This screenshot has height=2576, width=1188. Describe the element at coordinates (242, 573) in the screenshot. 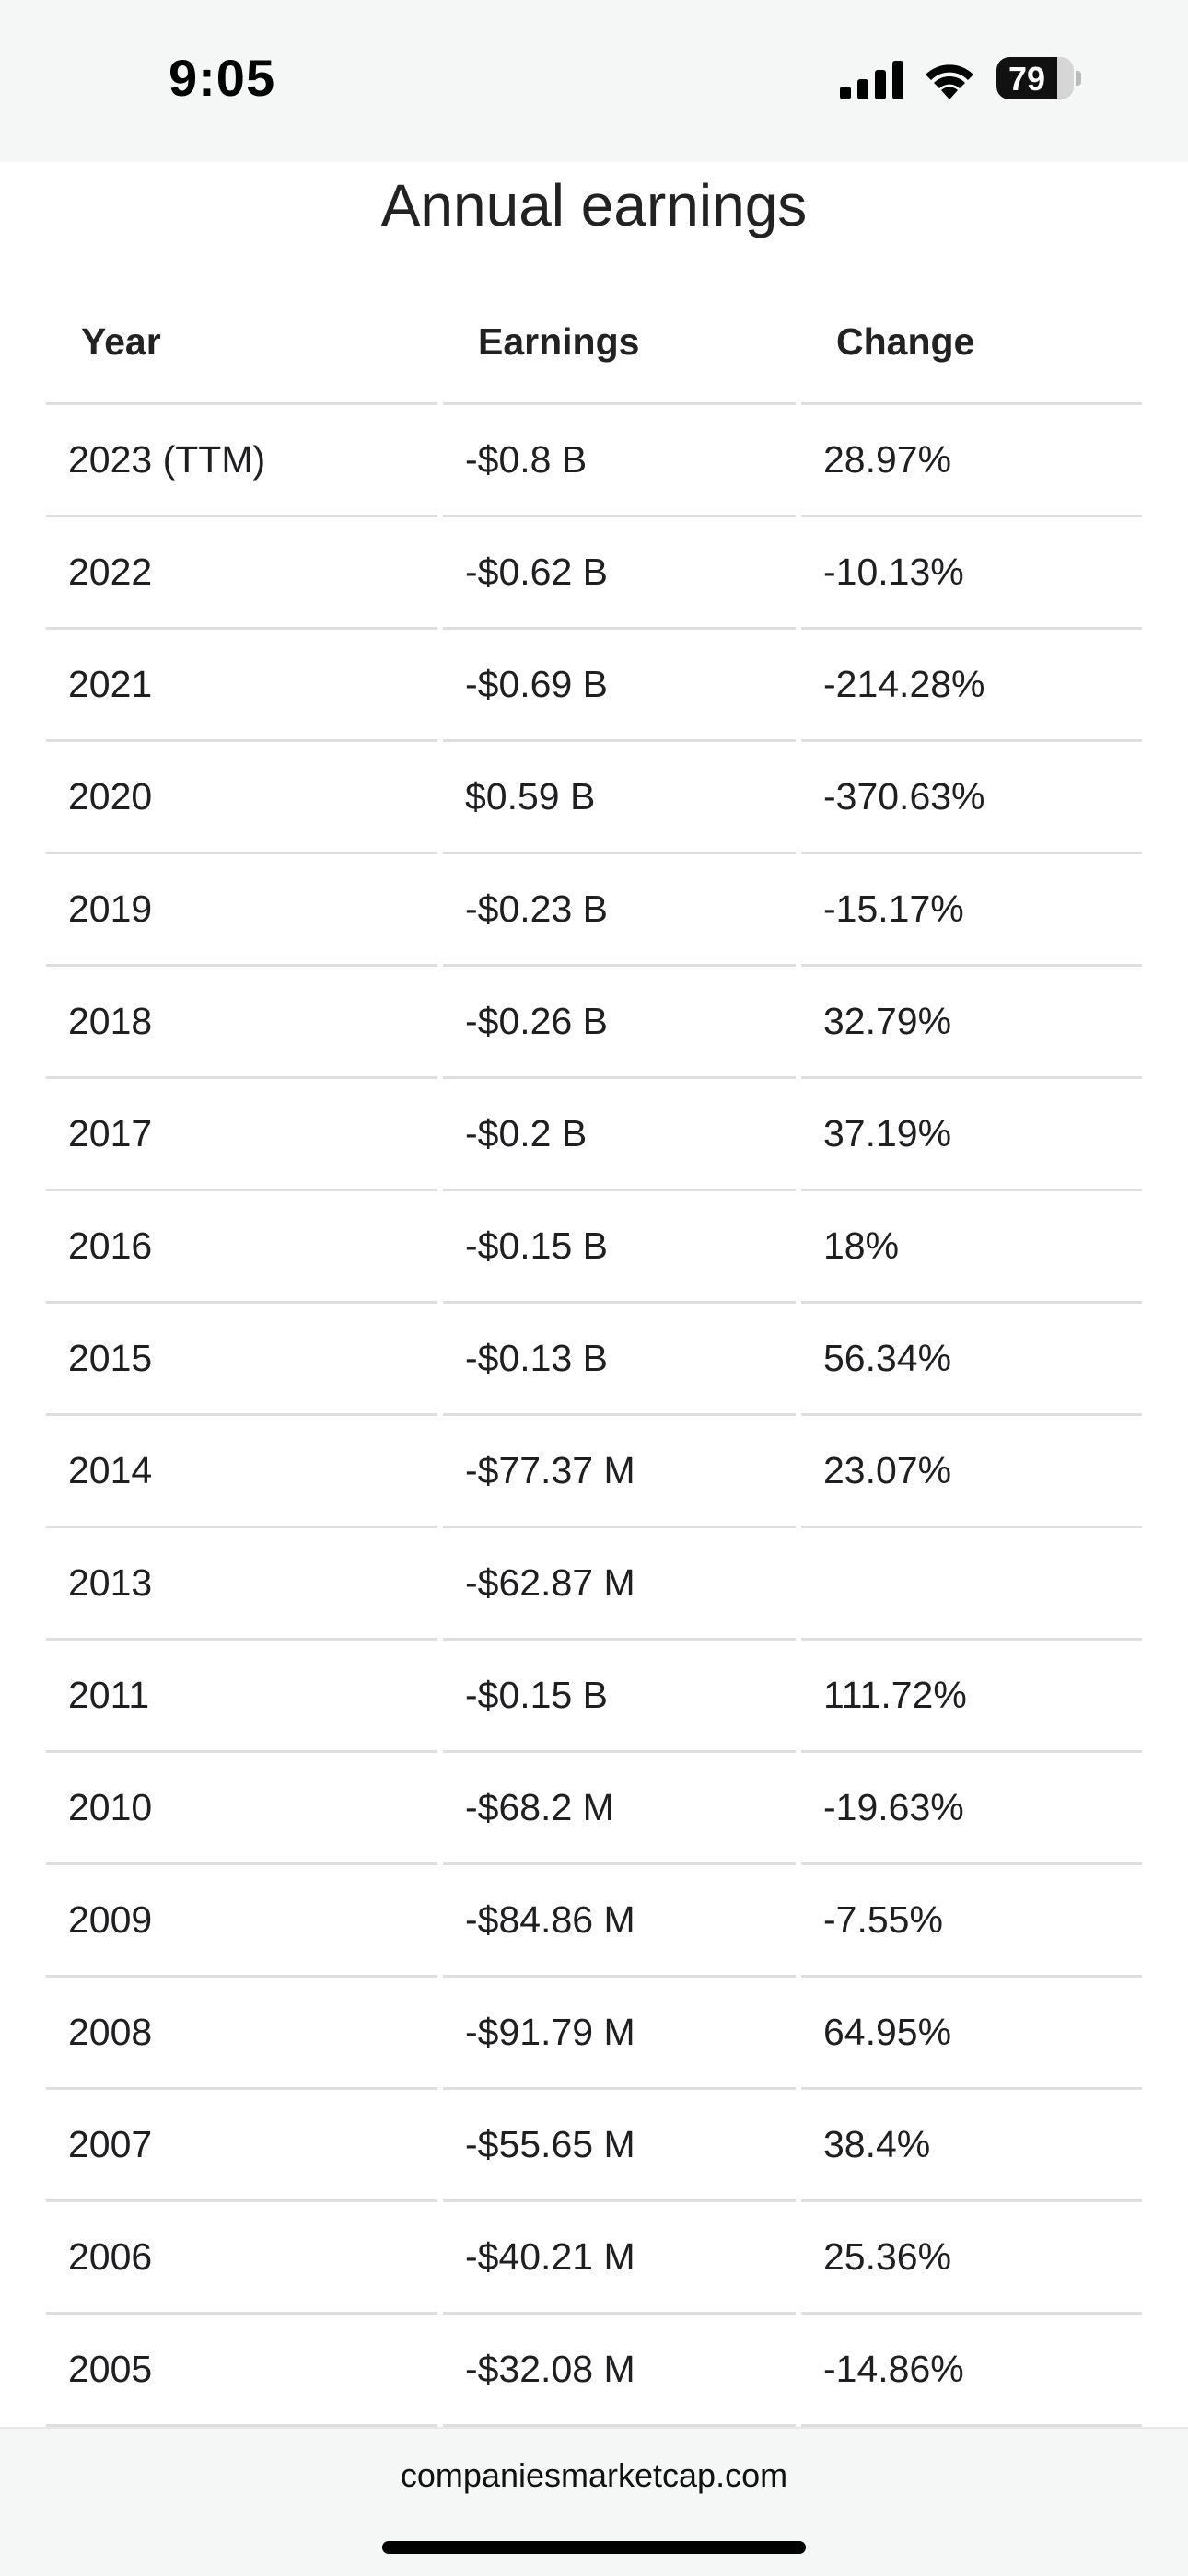

I see `cell-year: 2022` at that location.